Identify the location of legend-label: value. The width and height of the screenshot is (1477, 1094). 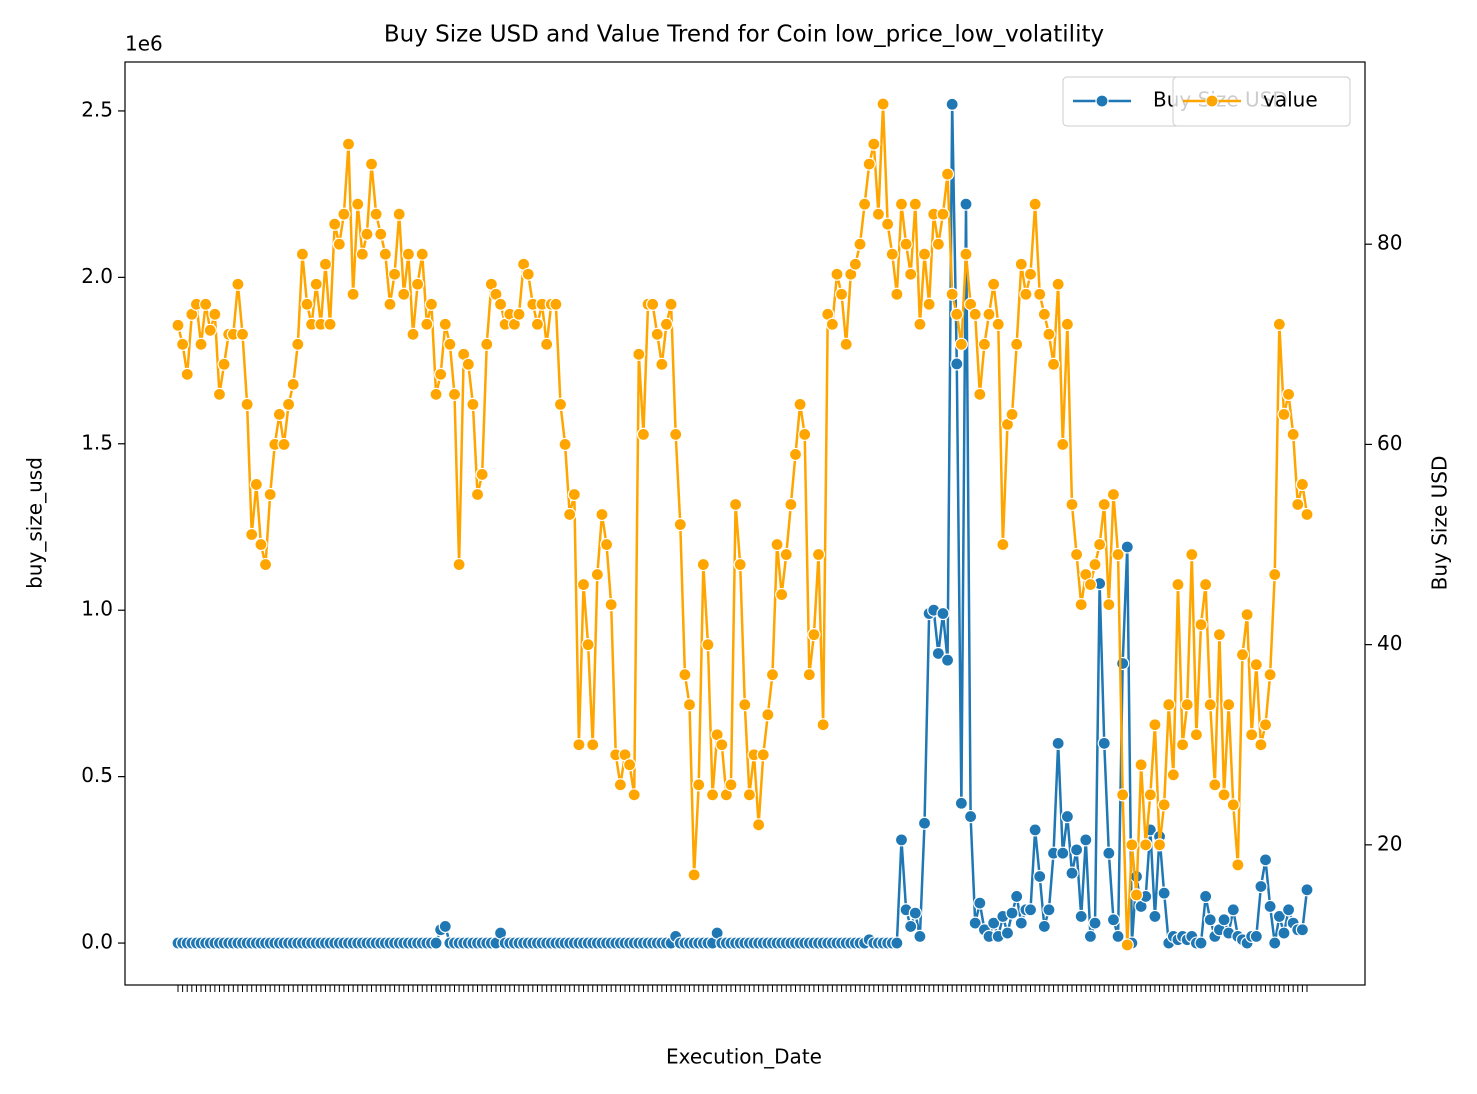
(1290, 100).